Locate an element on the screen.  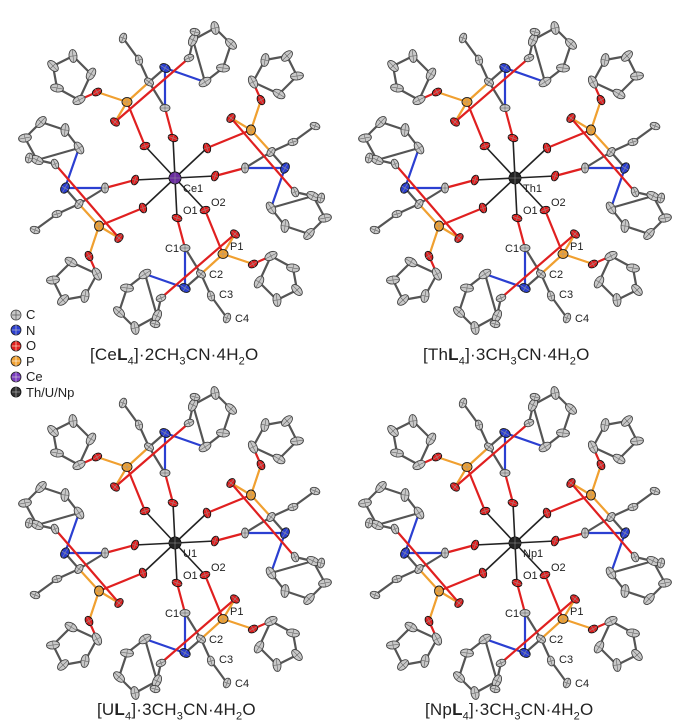
legend-label-ce: Ce is located at coordinates (34, 376).